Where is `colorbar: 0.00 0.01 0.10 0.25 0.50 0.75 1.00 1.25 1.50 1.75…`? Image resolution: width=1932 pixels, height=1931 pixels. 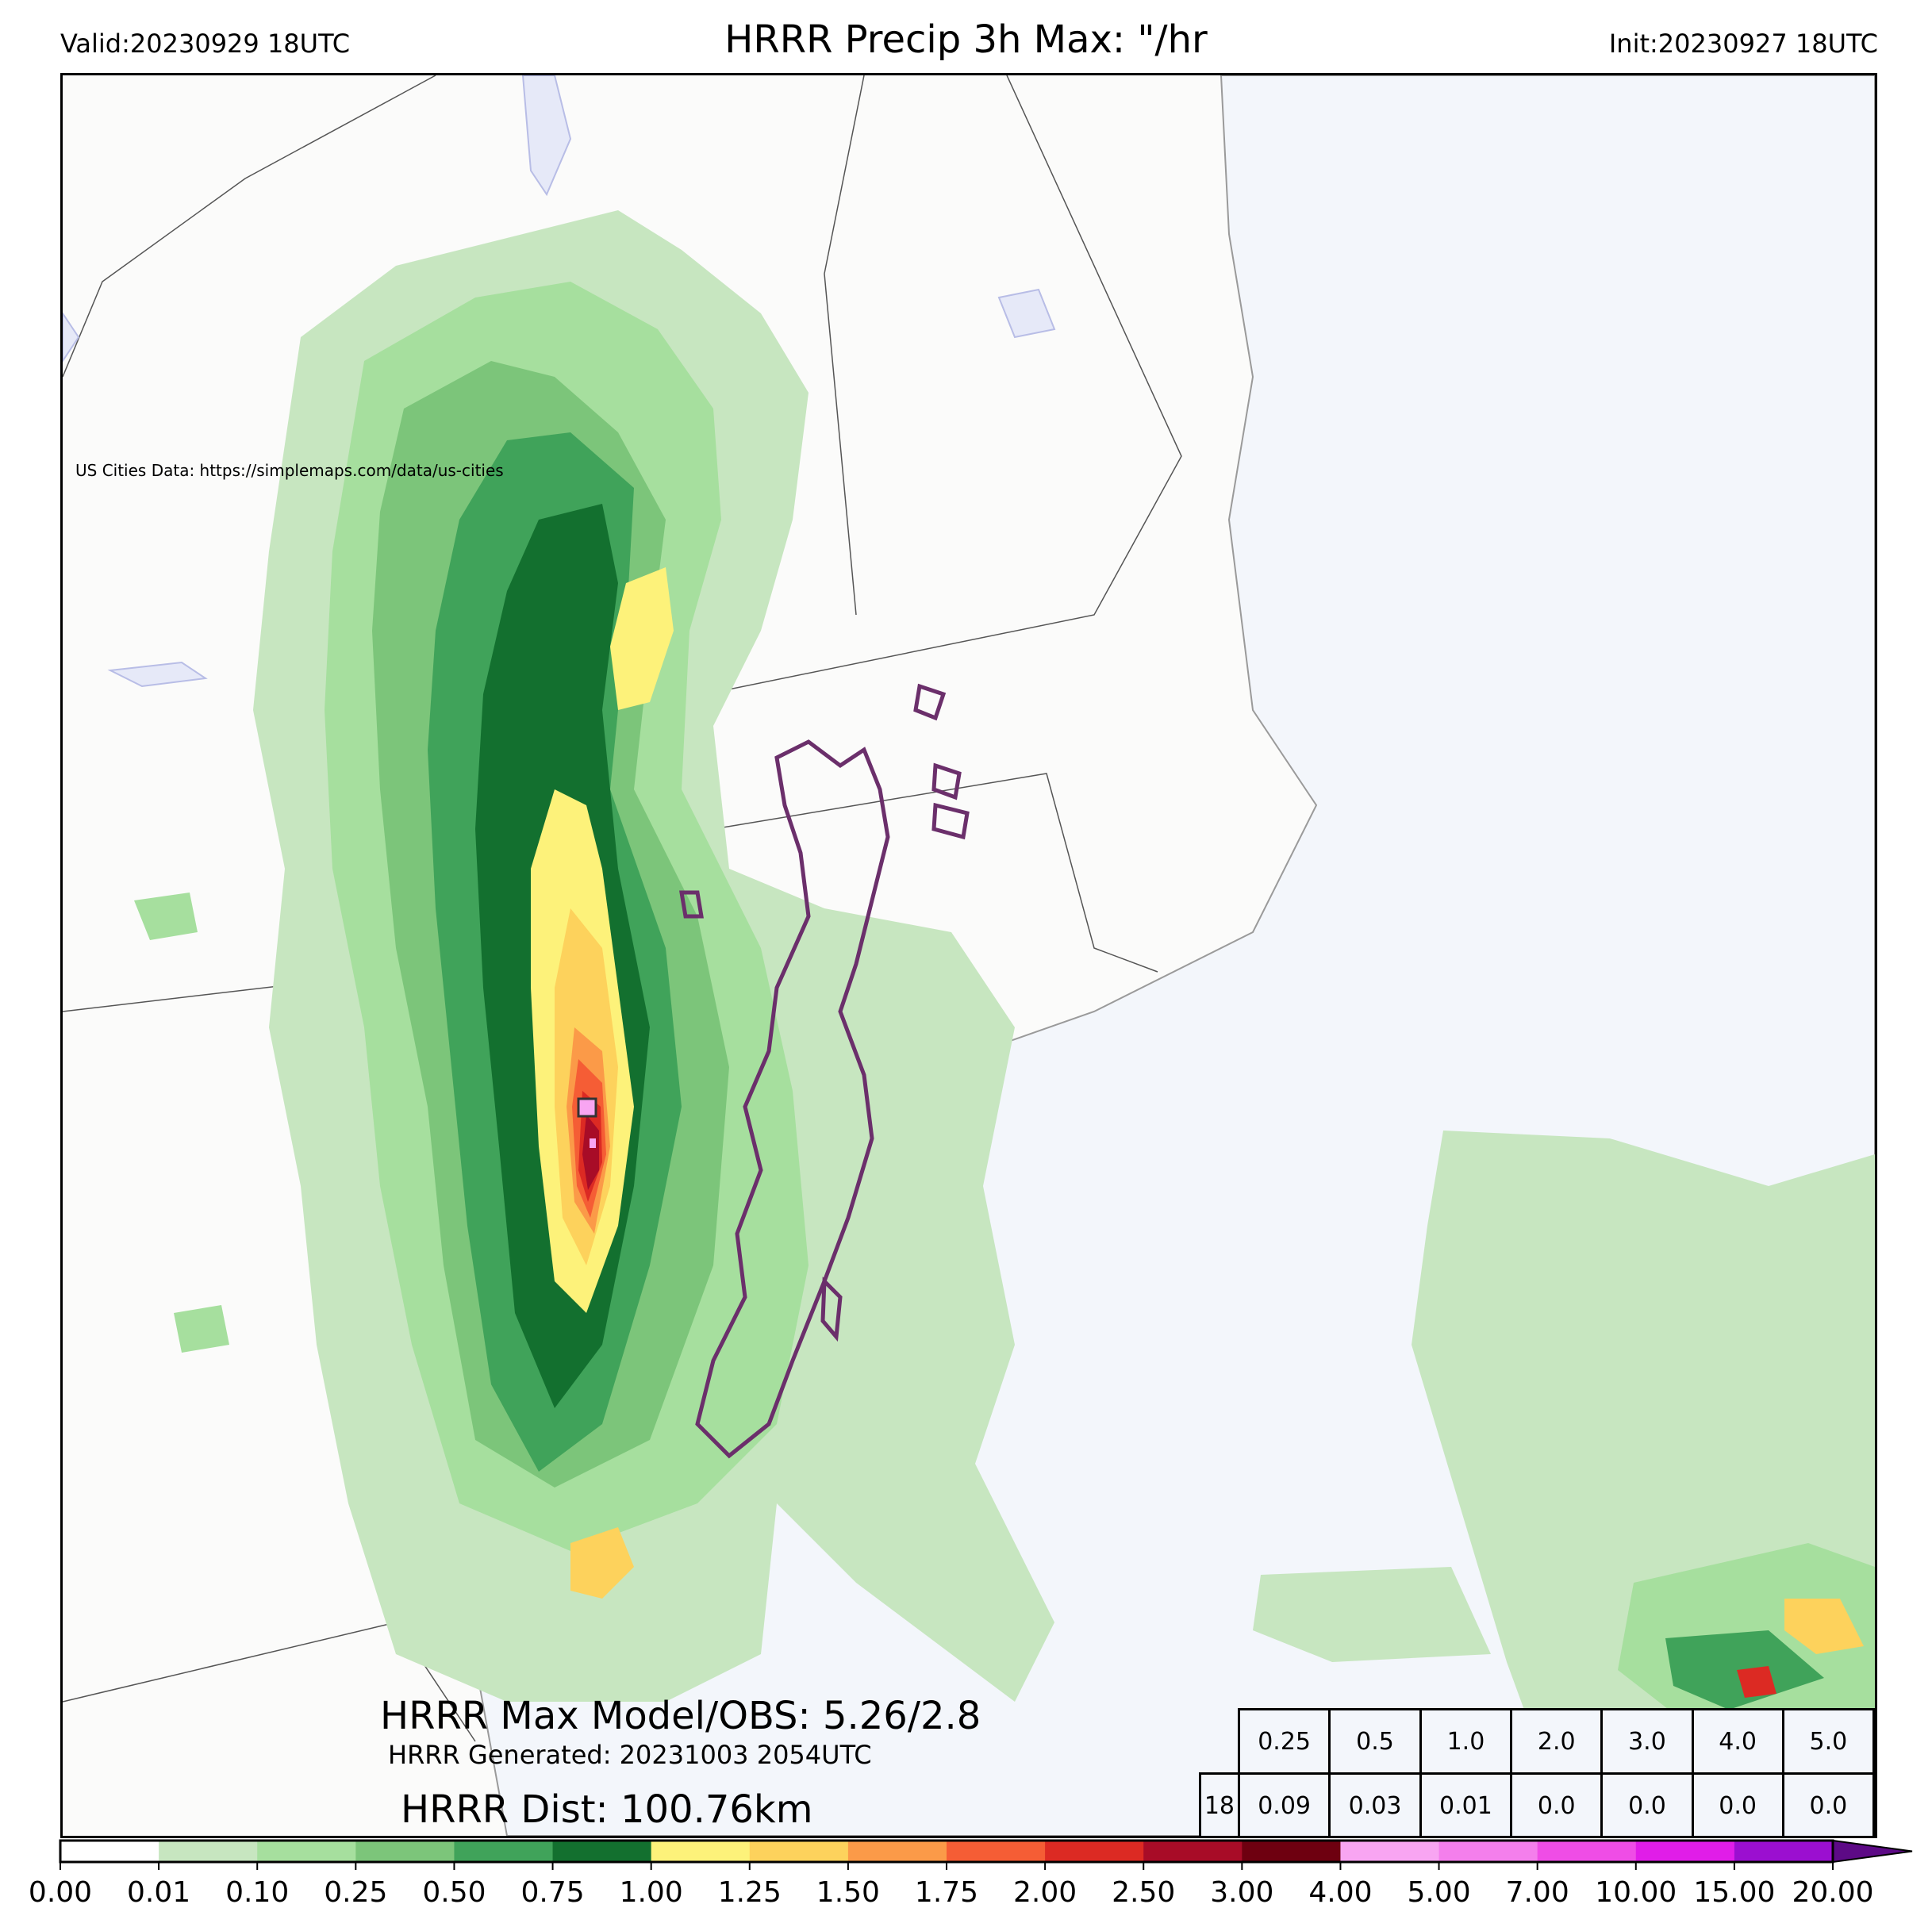
colorbar: 0.00 0.01 0.10 0.25 0.50 0.75 1.00 1.25 1.50 1.75… is located at coordinates (971, 1874).